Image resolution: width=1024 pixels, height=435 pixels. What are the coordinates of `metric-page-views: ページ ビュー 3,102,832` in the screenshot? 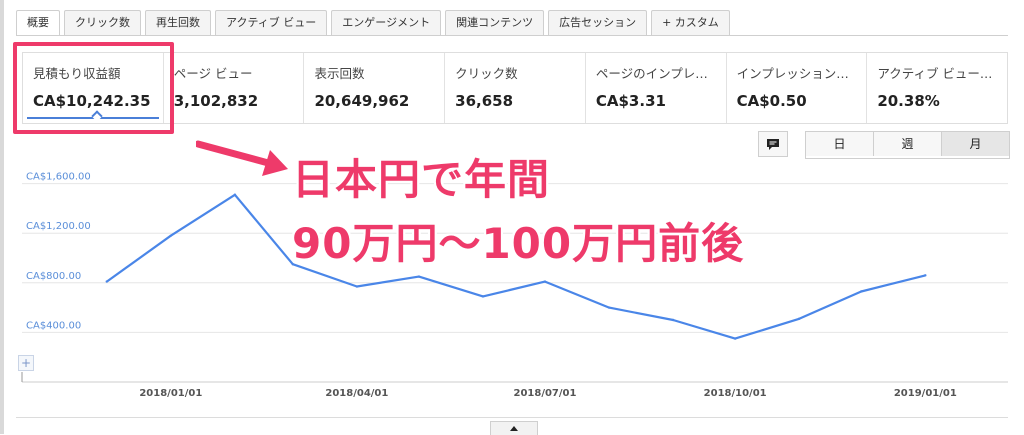 It's located at (234, 88).